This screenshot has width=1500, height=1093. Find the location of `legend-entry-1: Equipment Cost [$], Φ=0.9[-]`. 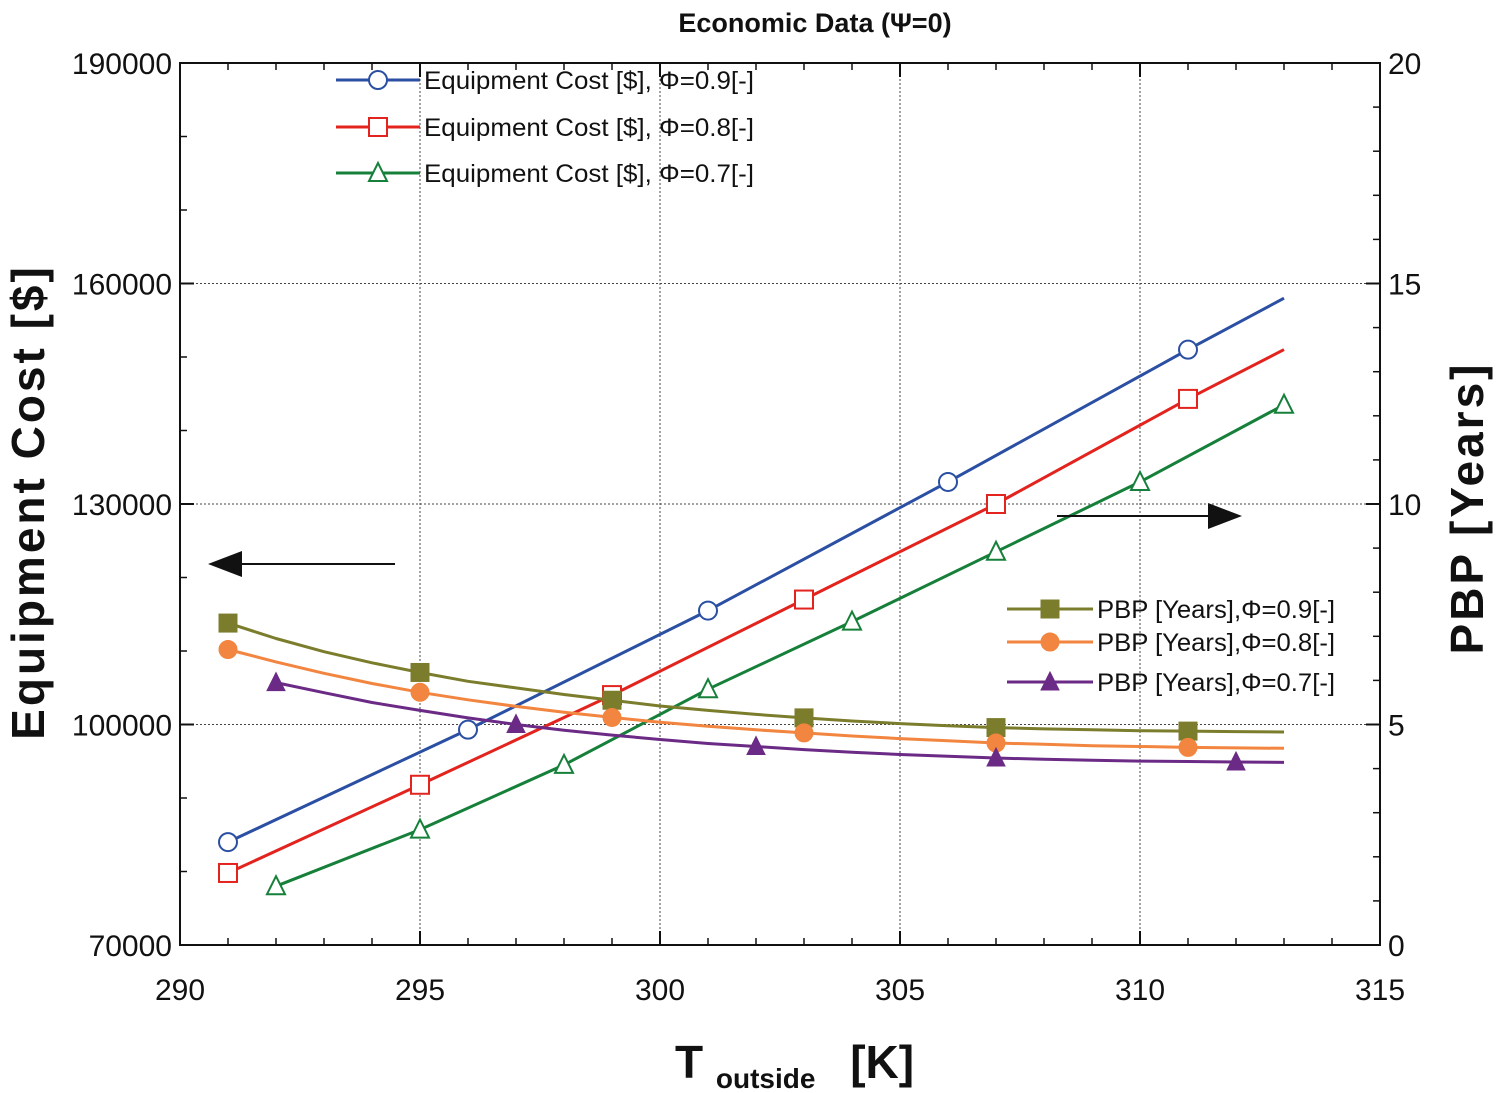

legend-entry-1: Equipment Cost [$], Φ=0.9[-] is located at coordinates (545, 81).